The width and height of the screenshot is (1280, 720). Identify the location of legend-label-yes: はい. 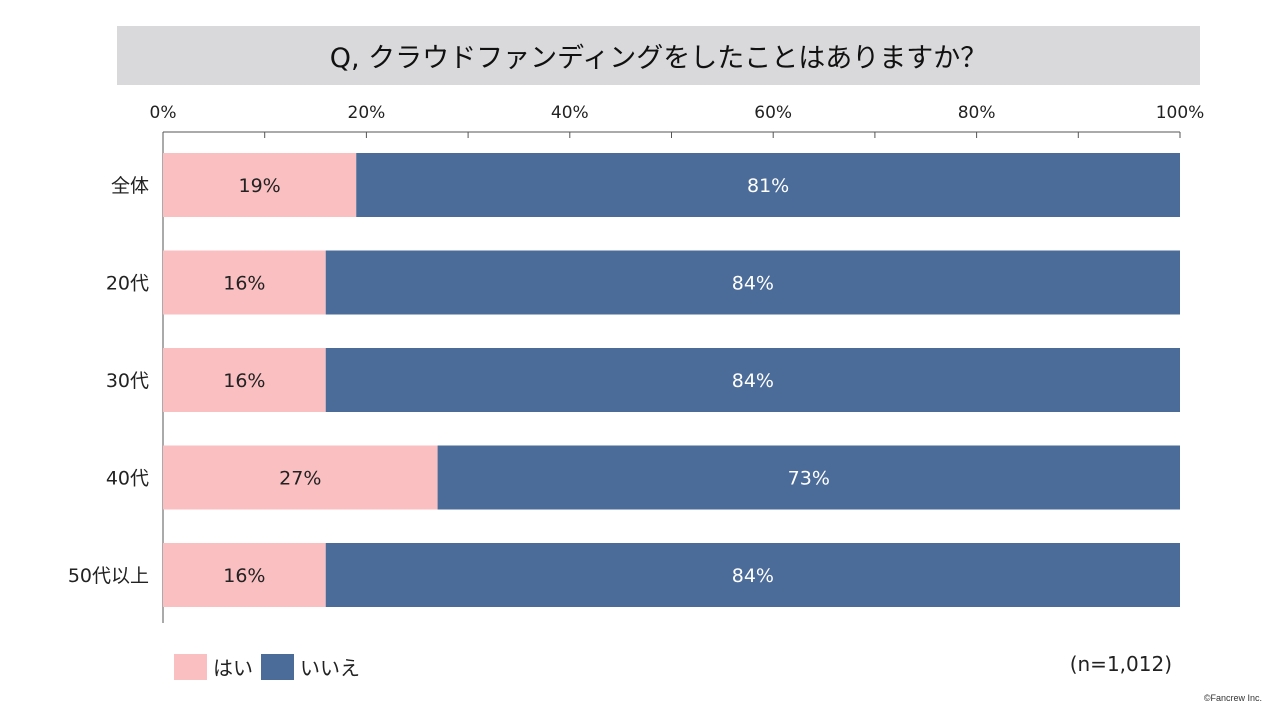
(233, 668).